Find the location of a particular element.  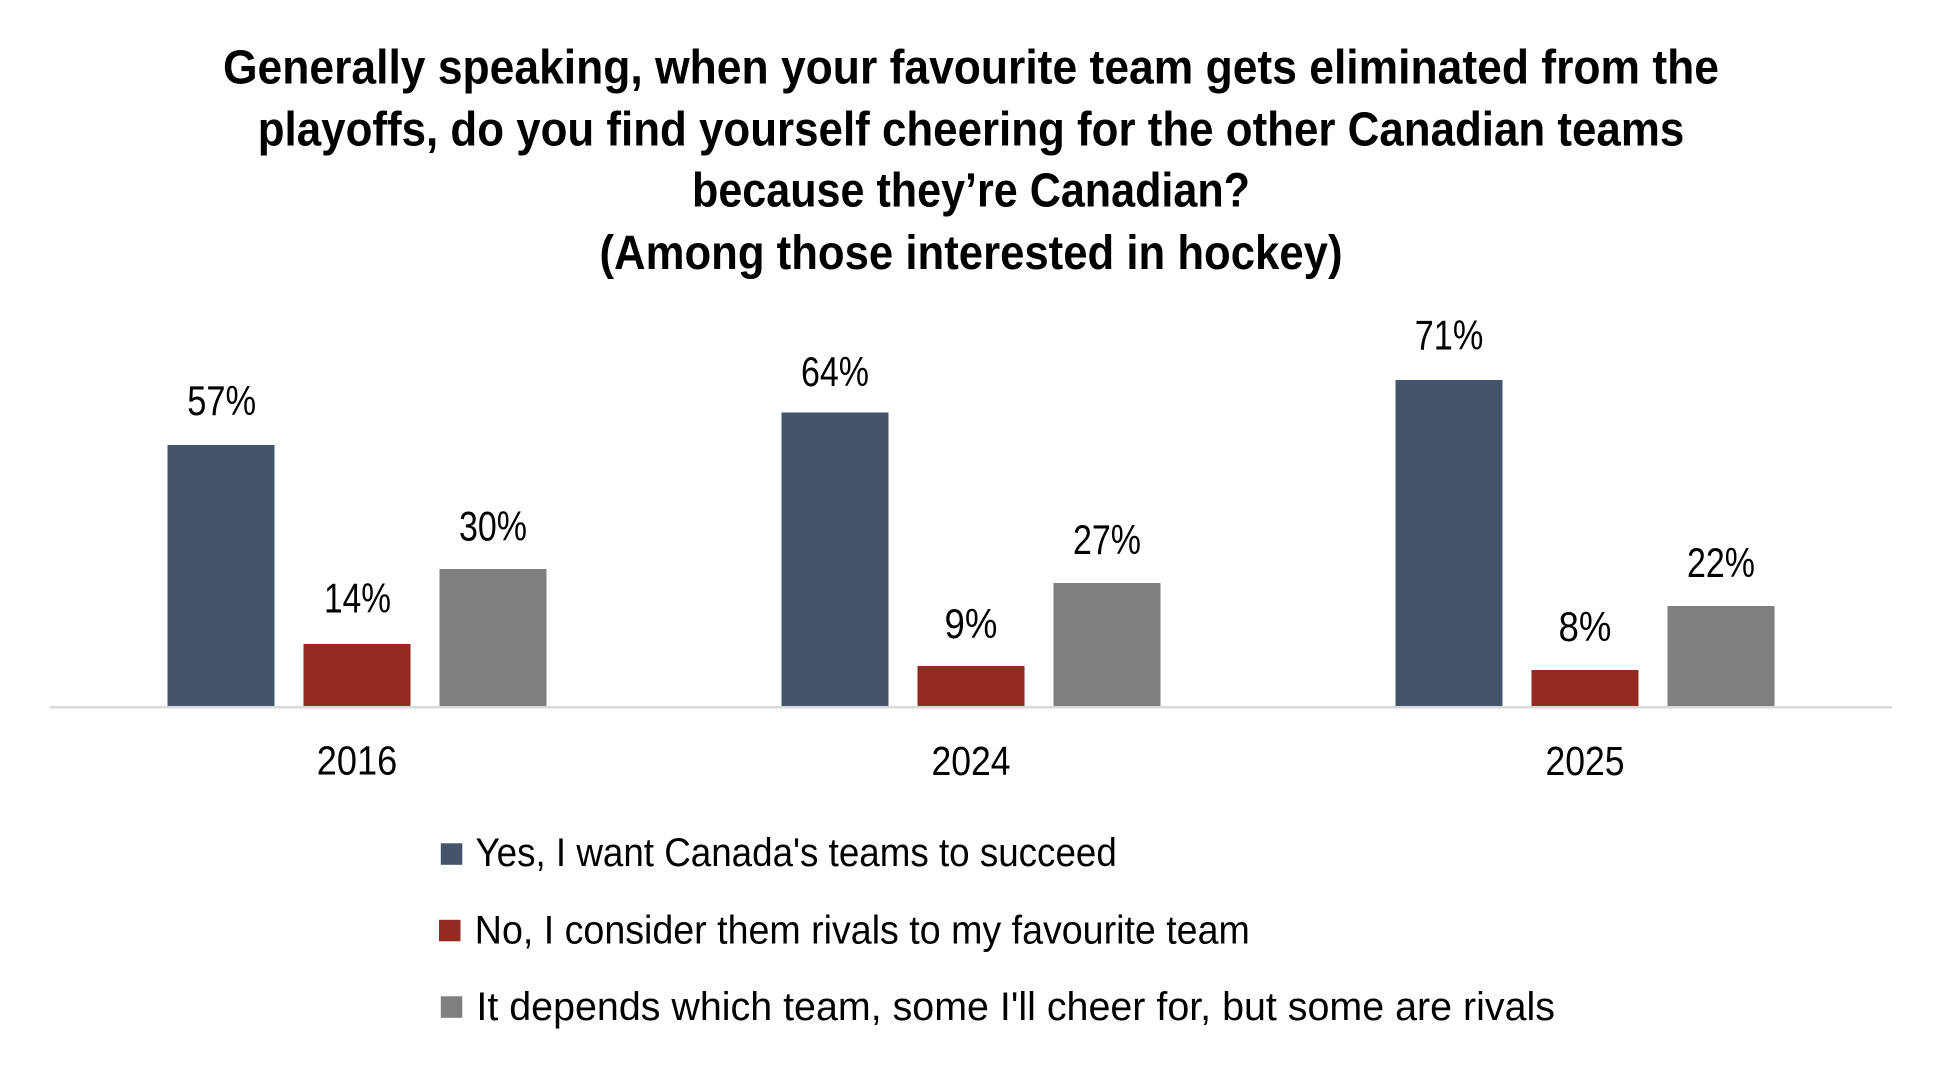

svg-text: 22% is located at coordinates (1721, 562).